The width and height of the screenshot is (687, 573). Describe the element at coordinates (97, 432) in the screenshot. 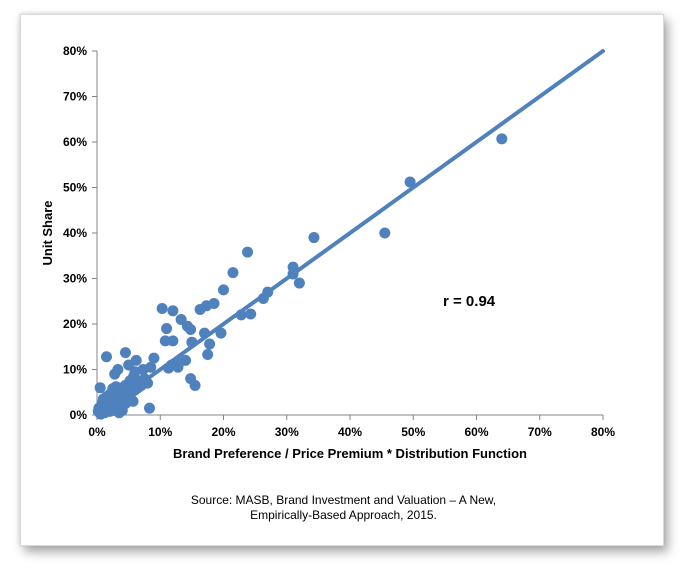

I see `x-tick-label: 0%` at that location.